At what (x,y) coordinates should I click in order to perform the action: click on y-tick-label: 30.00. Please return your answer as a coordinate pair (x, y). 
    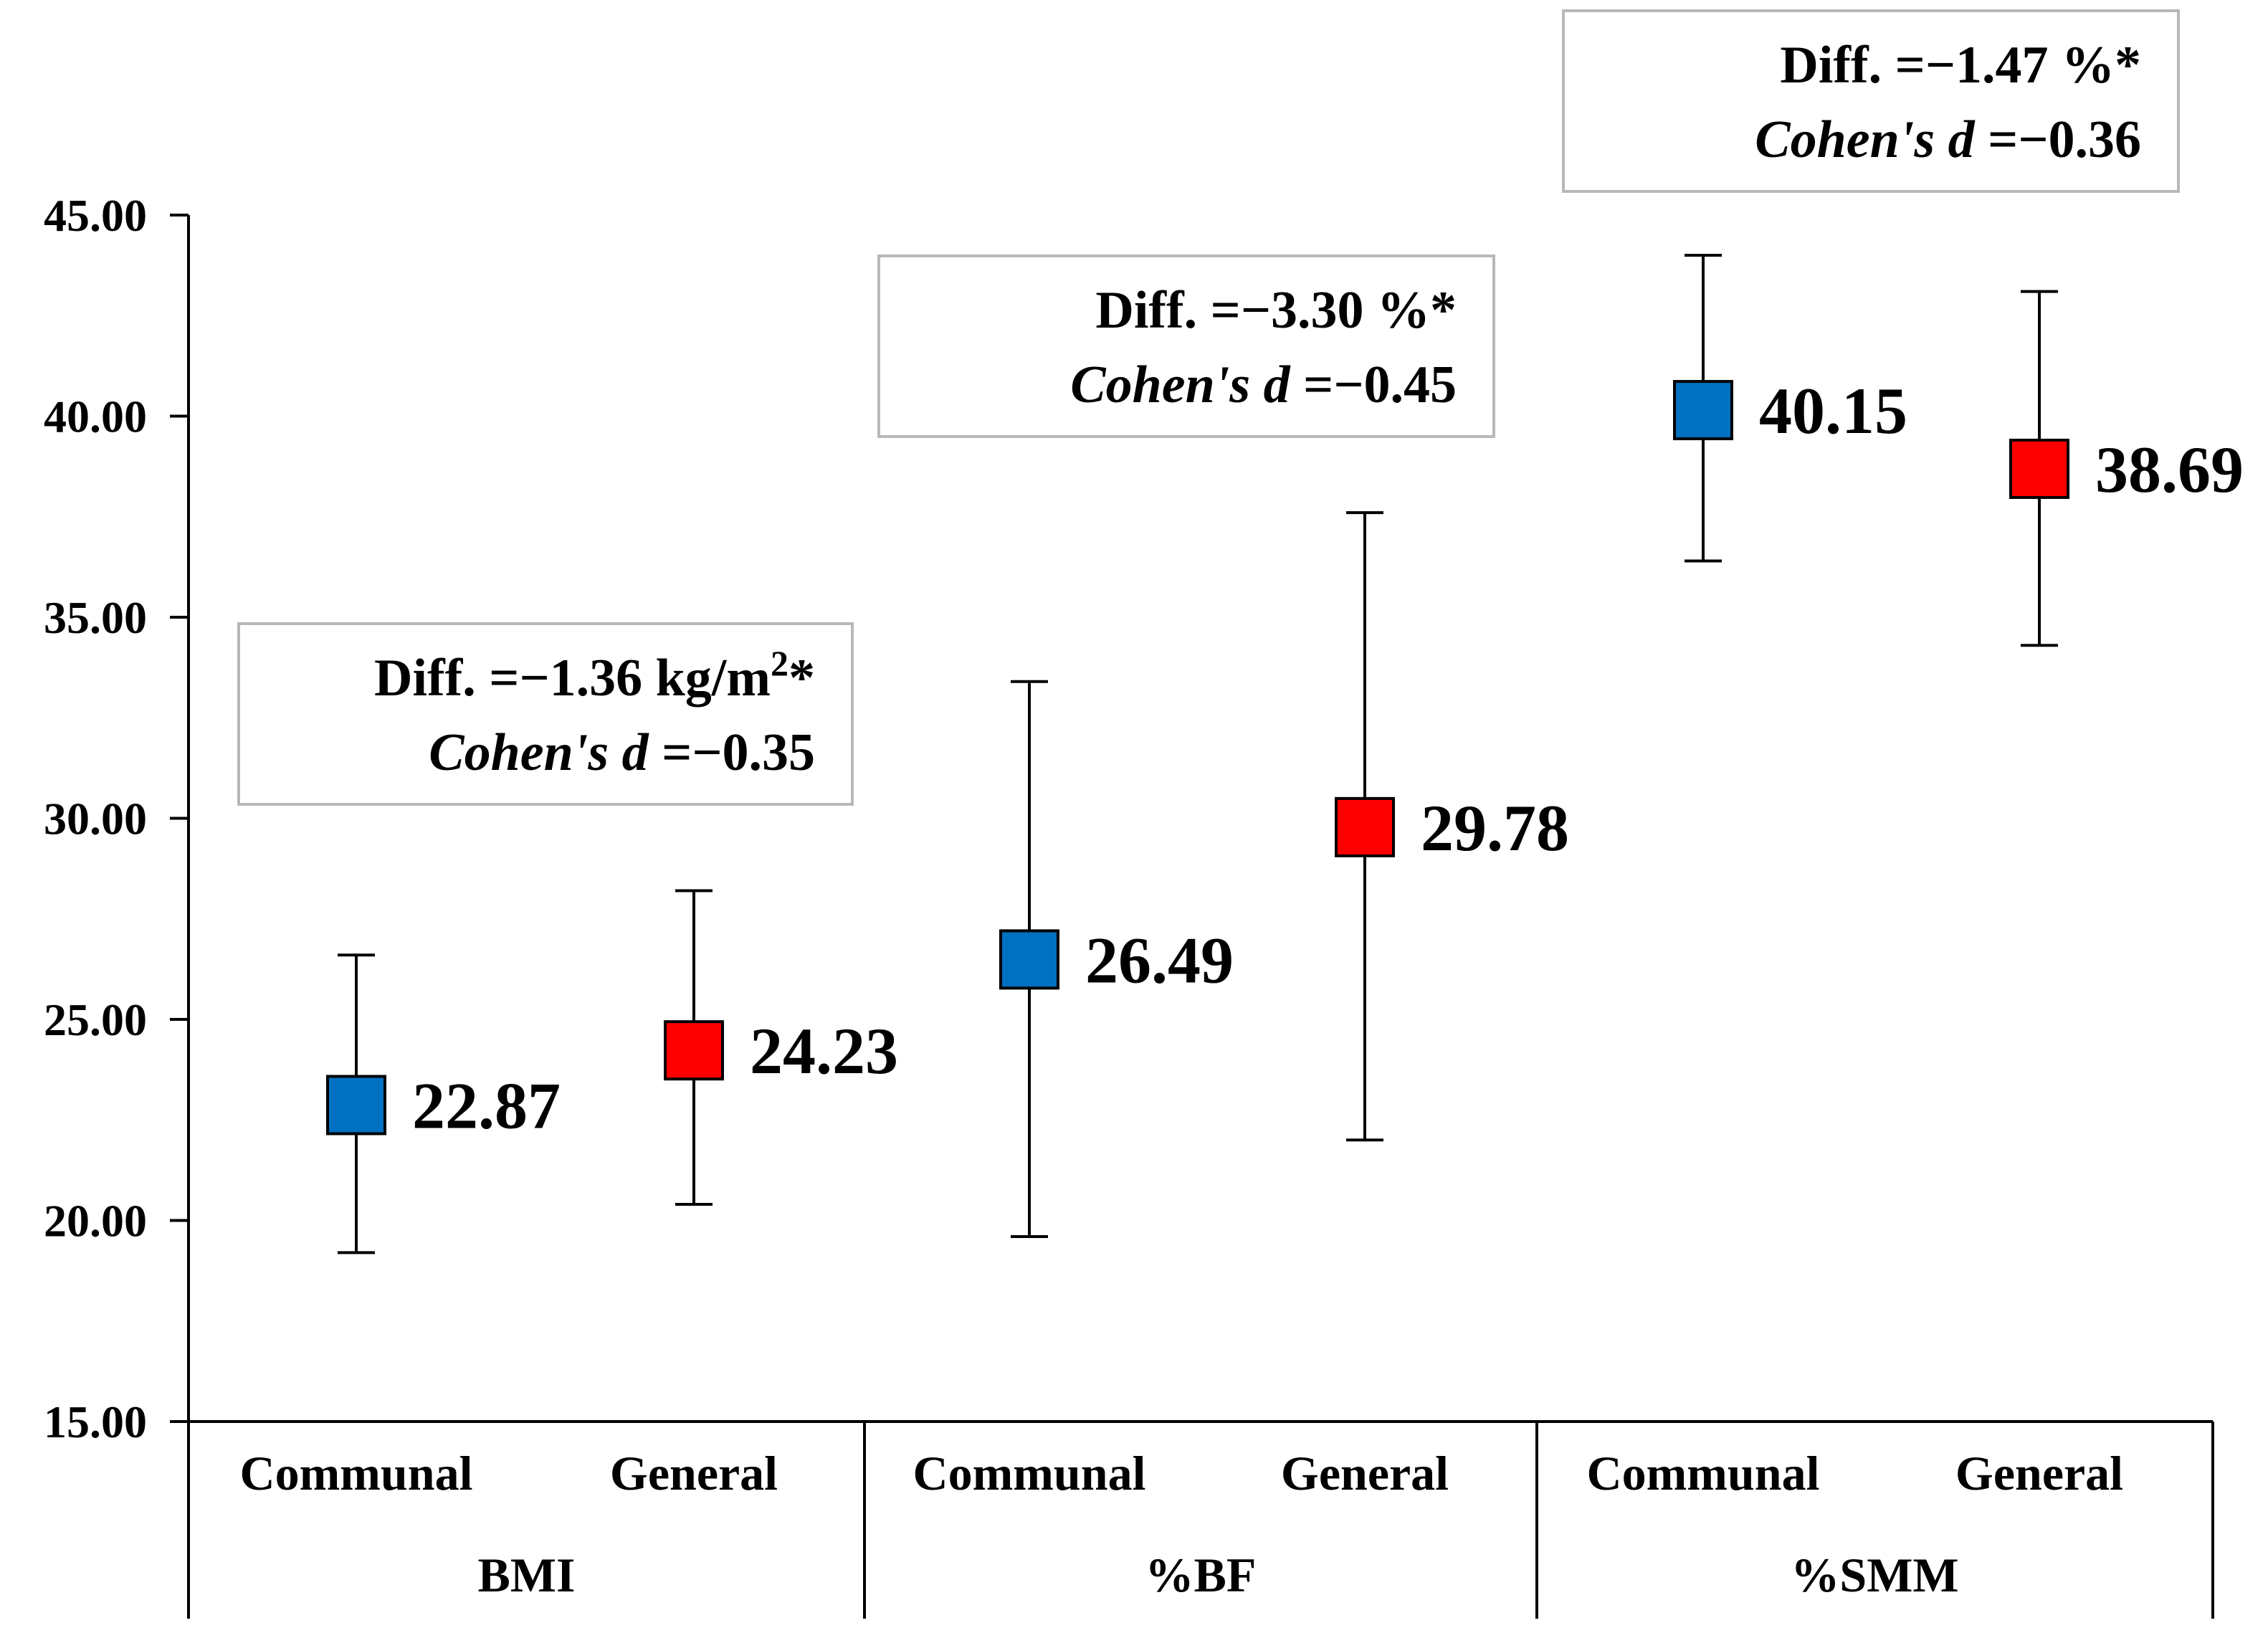
    Looking at the image, I should click on (96, 819).